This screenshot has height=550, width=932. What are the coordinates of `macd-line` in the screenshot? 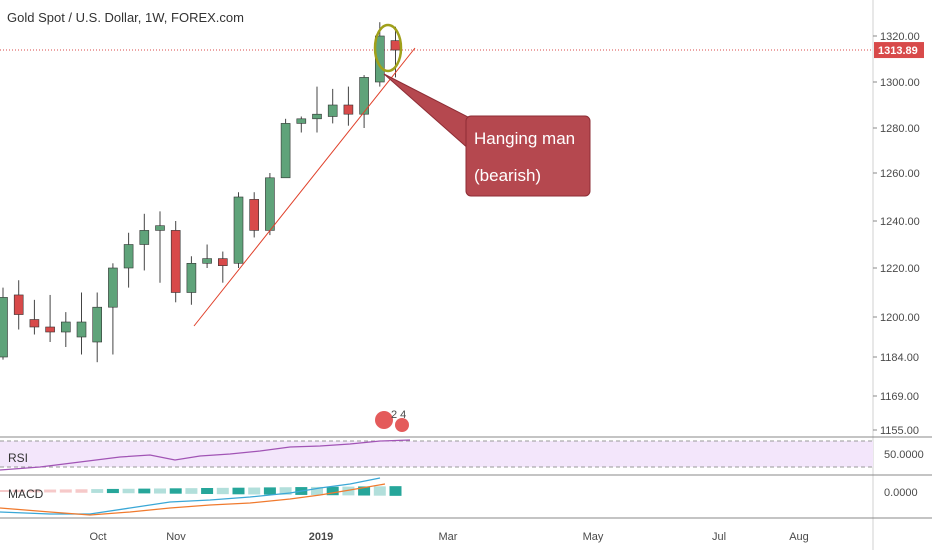 It's located at (190, 496).